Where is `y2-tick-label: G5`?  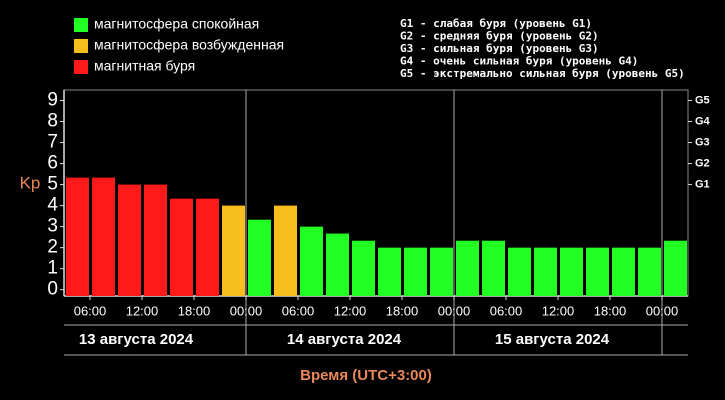
y2-tick-label: G5 is located at coordinates (702, 100).